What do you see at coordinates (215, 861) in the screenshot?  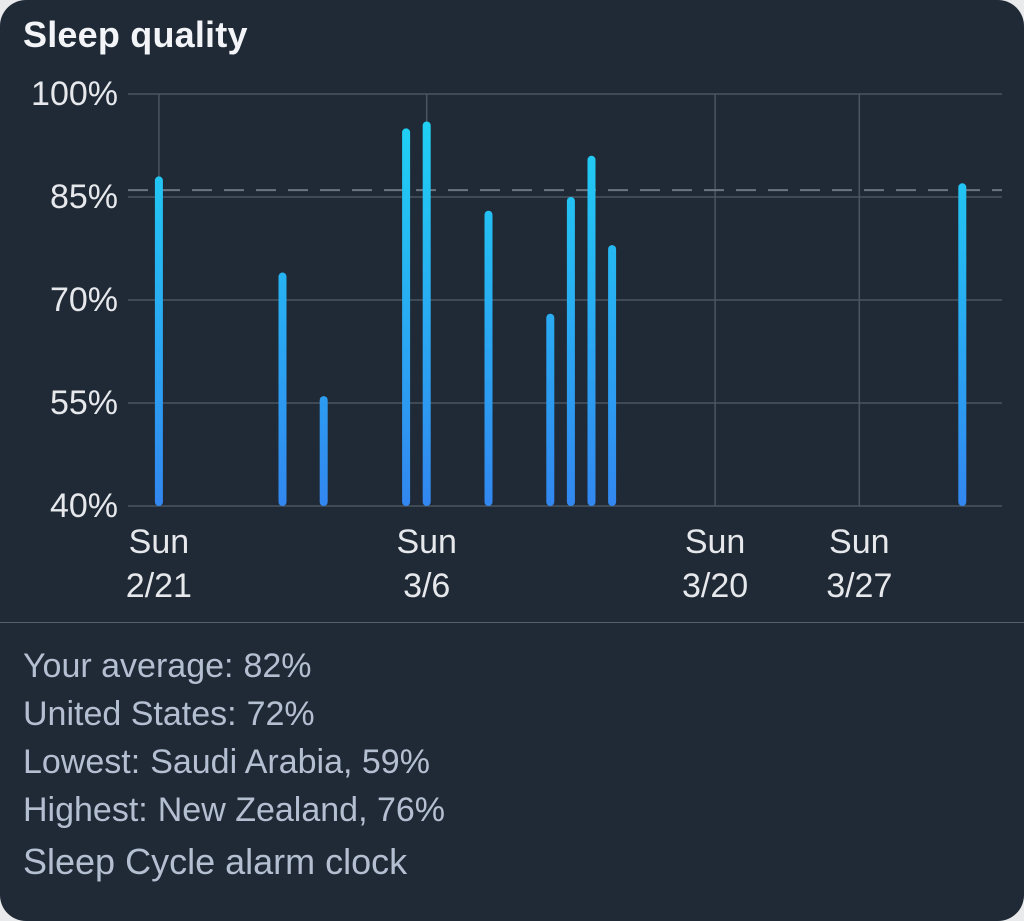 I see `brand-label: Sleep Cycle alarm clock` at bounding box center [215, 861].